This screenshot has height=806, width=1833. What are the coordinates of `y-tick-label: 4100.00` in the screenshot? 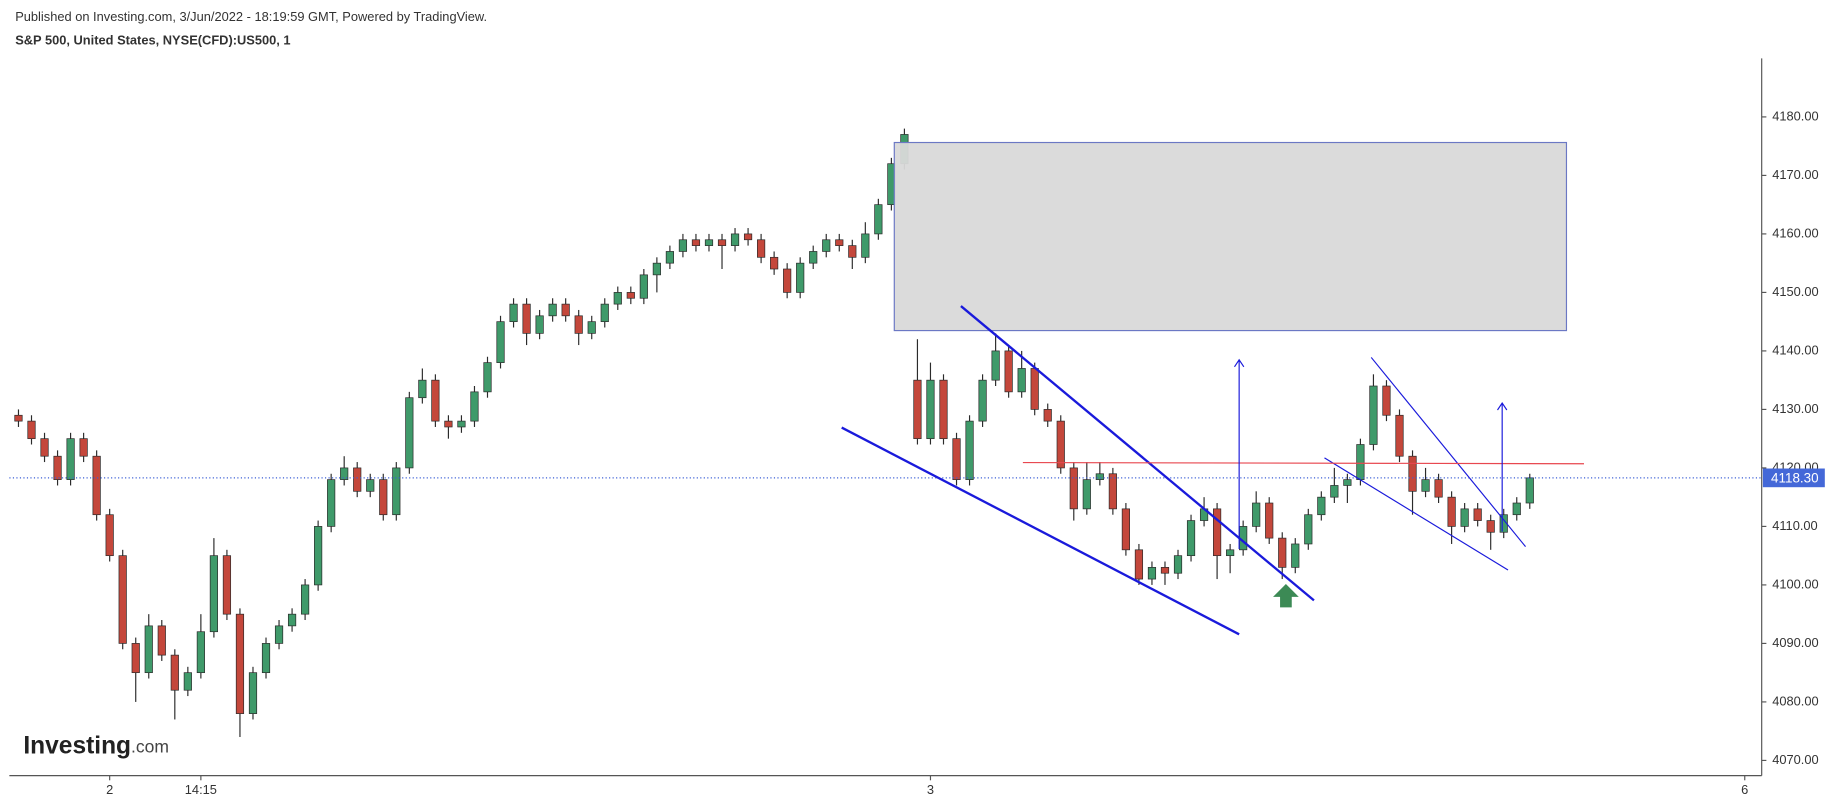 It's located at (1795, 583).